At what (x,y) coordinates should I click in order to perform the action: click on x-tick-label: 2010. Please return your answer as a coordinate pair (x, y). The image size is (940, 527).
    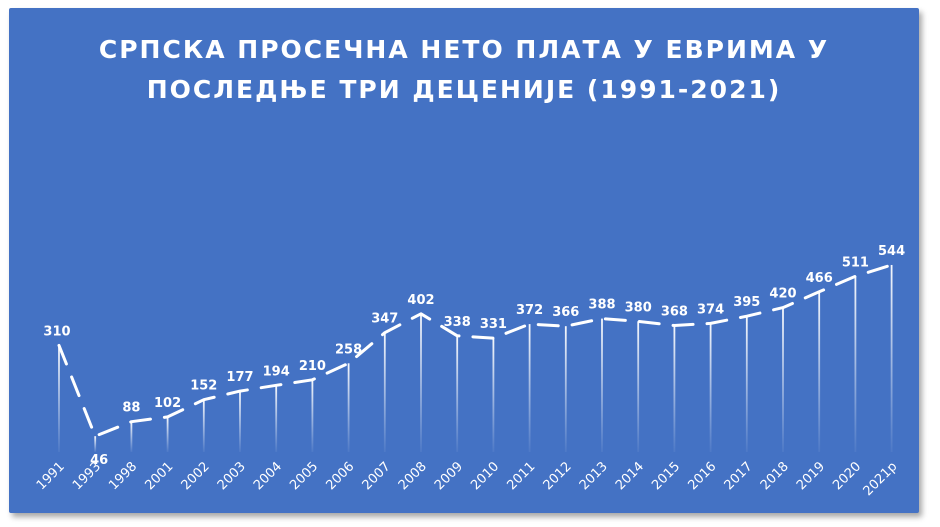
    Looking at the image, I should click on (485, 476).